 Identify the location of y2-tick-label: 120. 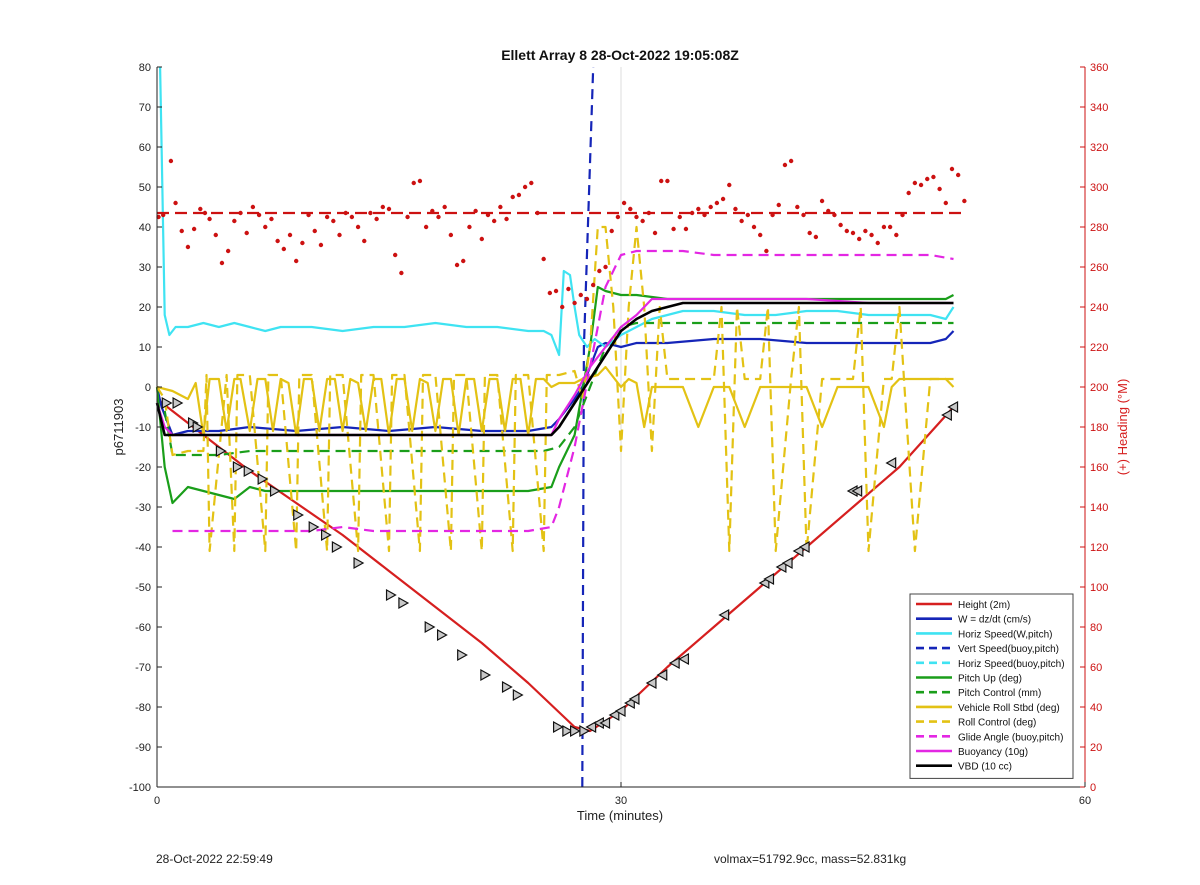
(1099, 548).